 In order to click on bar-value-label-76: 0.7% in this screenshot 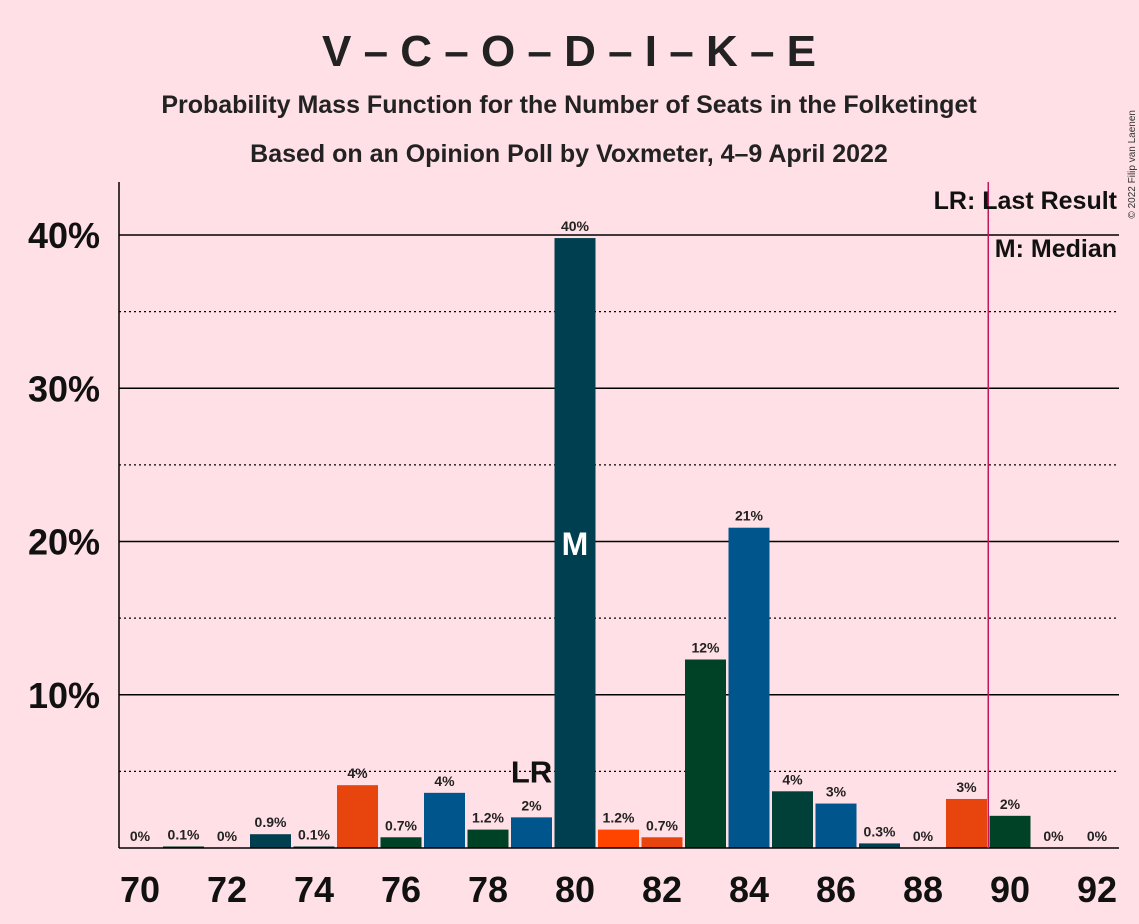, I will do `click(401, 825)`.